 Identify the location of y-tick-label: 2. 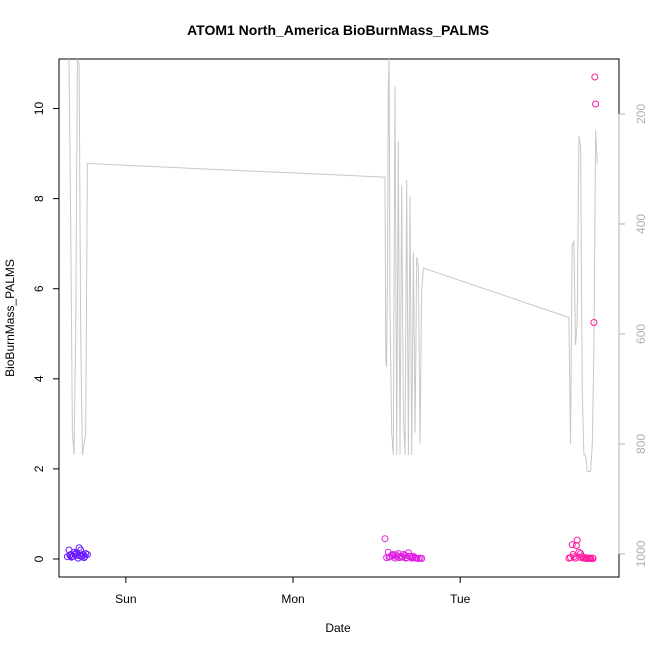
(39, 468).